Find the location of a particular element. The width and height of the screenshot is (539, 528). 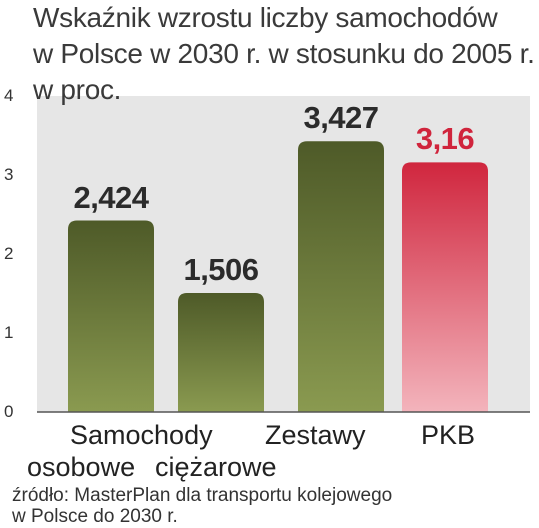

y-tick-label-3: 3 is located at coordinates (9, 174).